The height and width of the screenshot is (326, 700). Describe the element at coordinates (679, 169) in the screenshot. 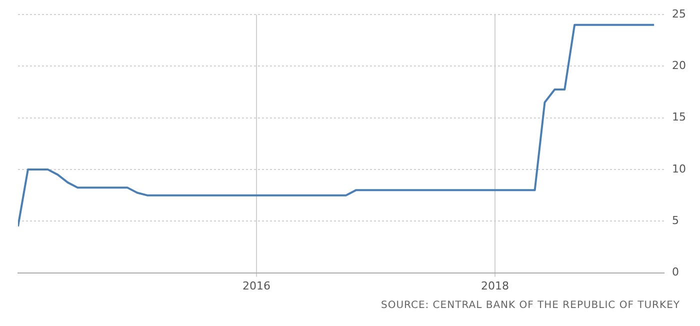

I see `y-tick-label: 10` at that location.